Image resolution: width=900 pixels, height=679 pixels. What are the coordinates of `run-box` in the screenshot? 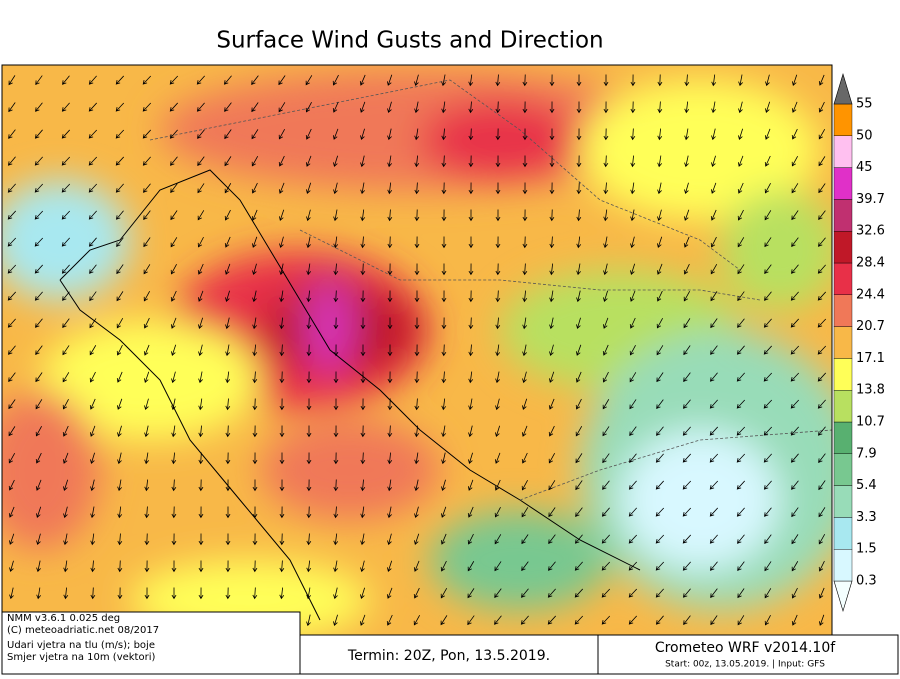 It's located at (449, 654).